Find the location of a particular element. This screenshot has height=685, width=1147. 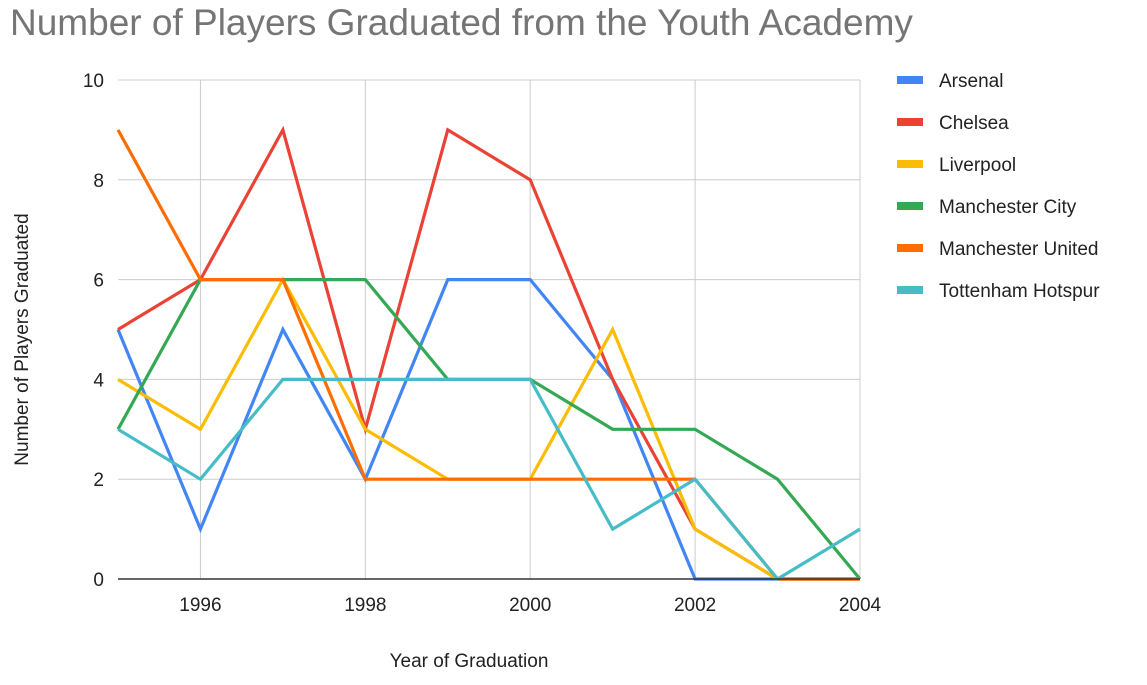

legend-label: Arsenal is located at coordinates (971, 81).